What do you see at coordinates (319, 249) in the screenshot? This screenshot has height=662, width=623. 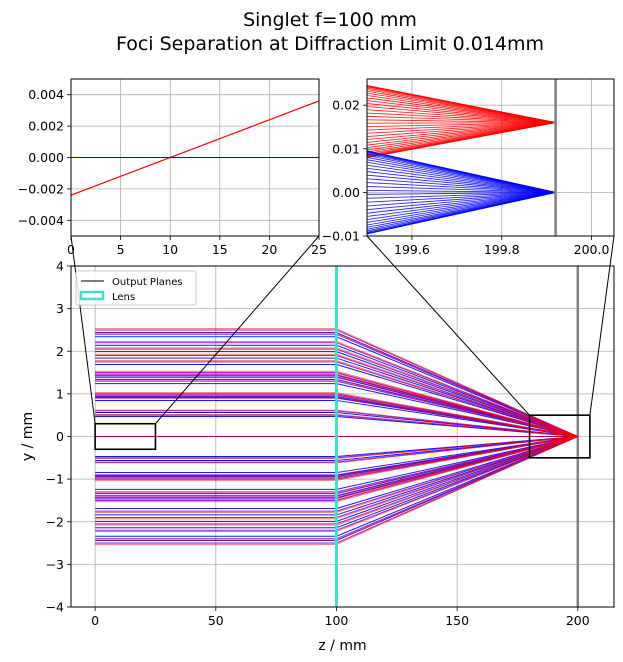 I see `x-tick-label: 25` at bounding box center [319, 249].